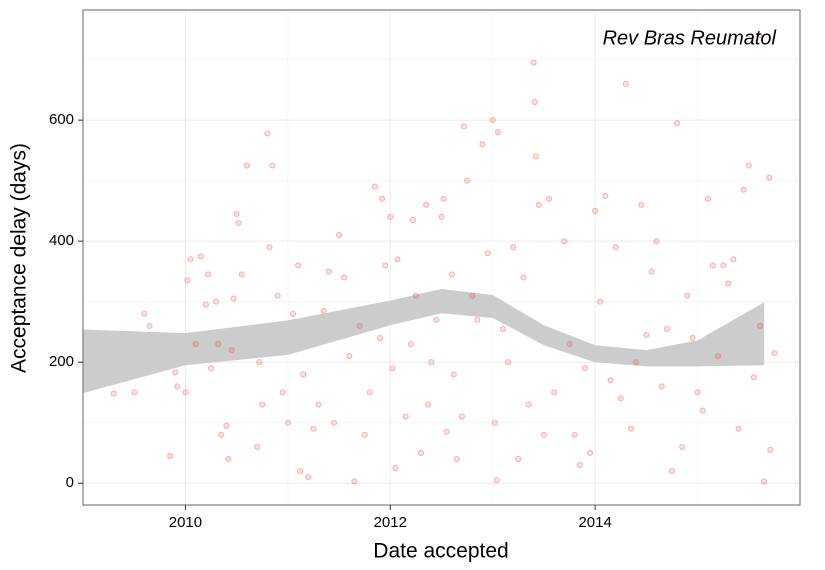 The height and width of the screenshot is (570, 825). Describe the element at coordinates (185, 522) in the screenshot. I see `x-tick-label: 2010` at that location.